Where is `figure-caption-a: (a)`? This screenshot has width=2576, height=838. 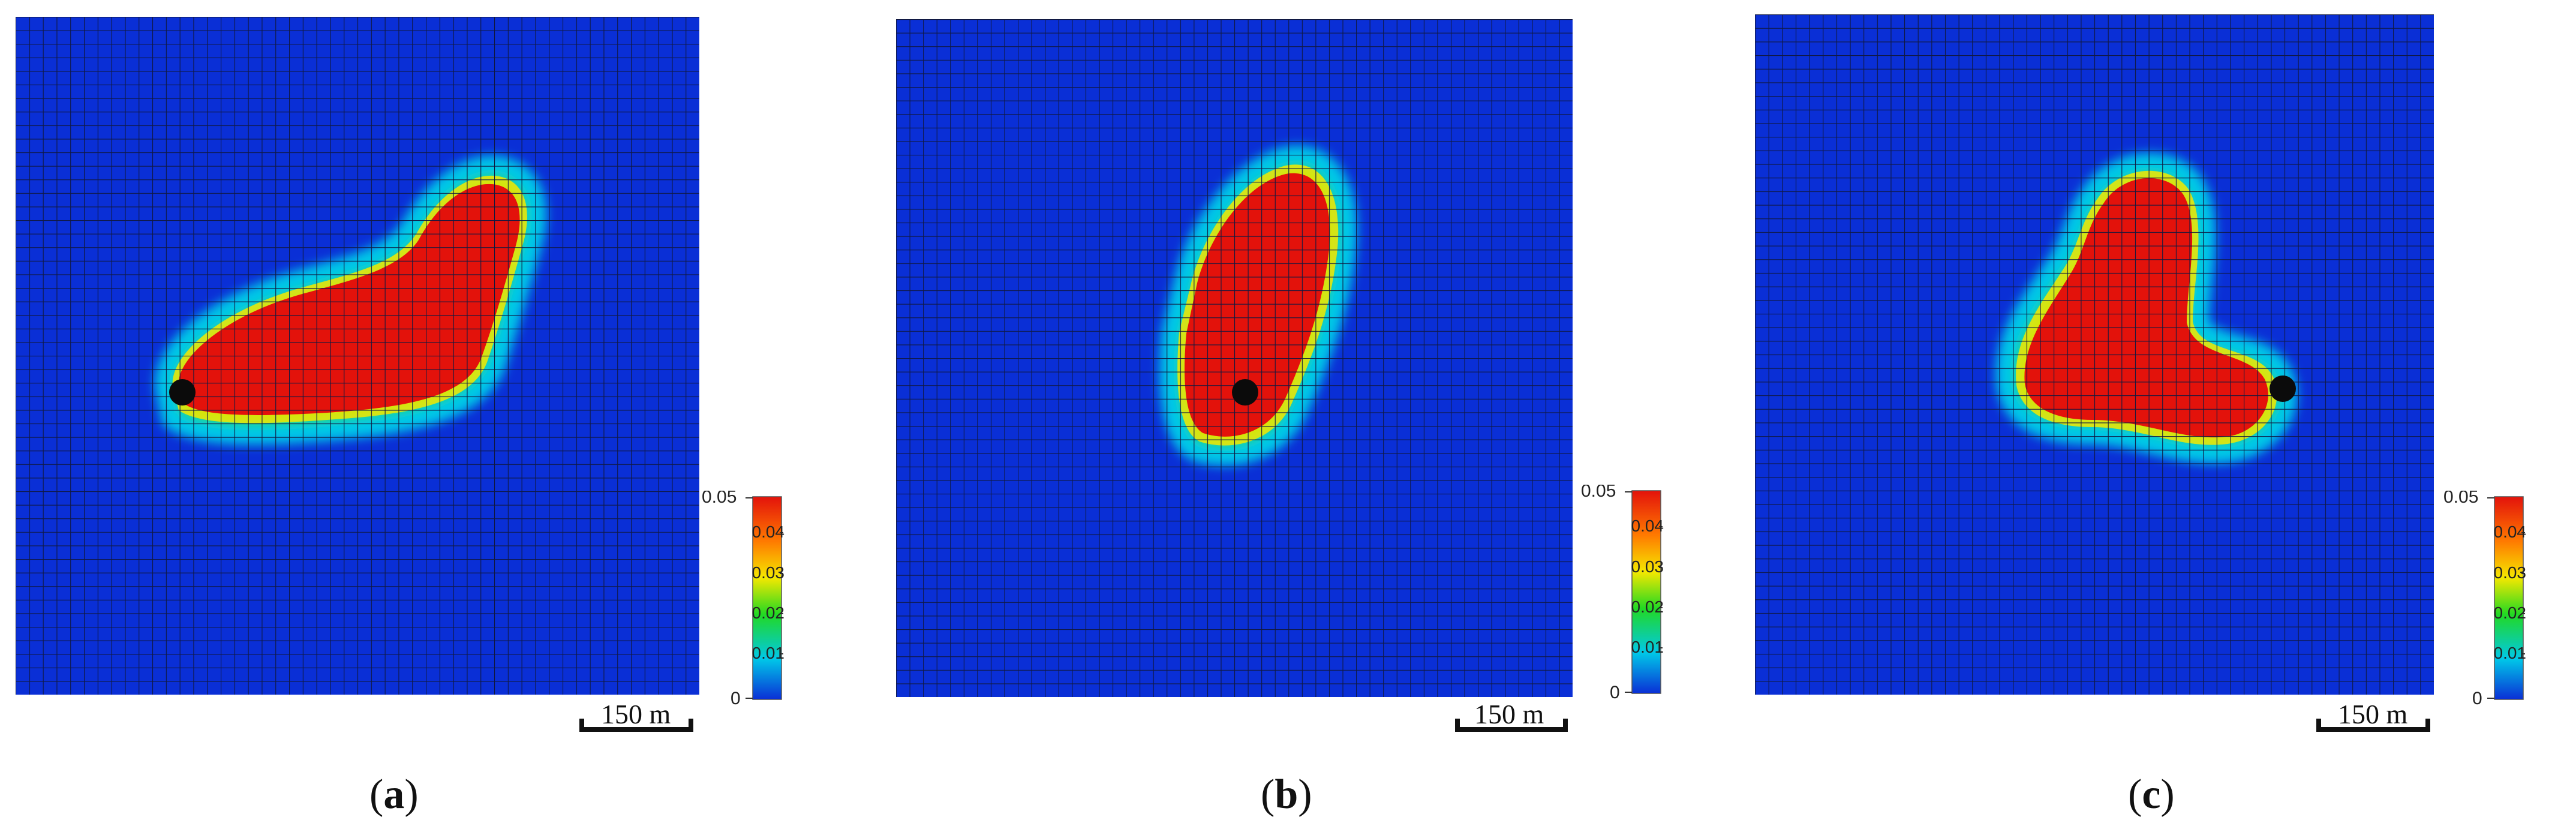
figure-caption-a: (a) is located at coordinates (394, 794).